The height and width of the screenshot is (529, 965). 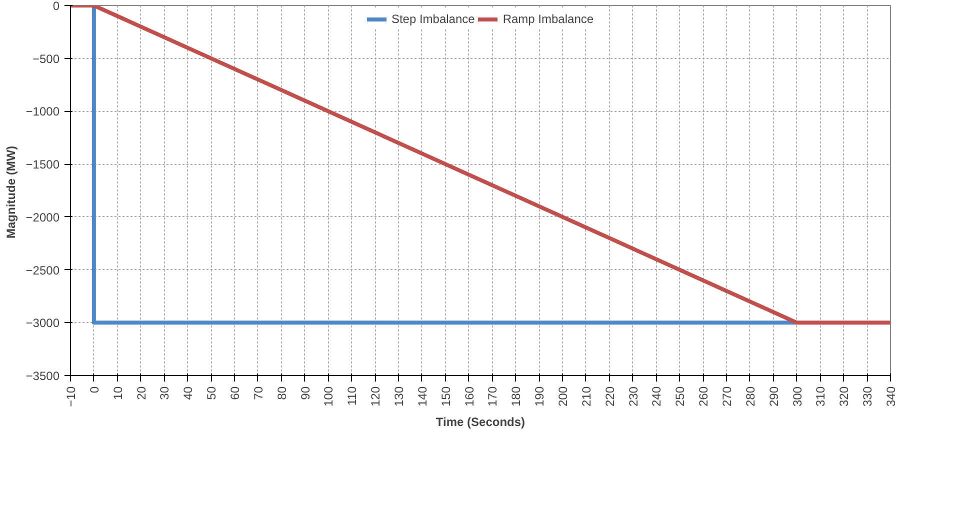 I want to click on x-tick-label: 170, so click(x=493, y=396).